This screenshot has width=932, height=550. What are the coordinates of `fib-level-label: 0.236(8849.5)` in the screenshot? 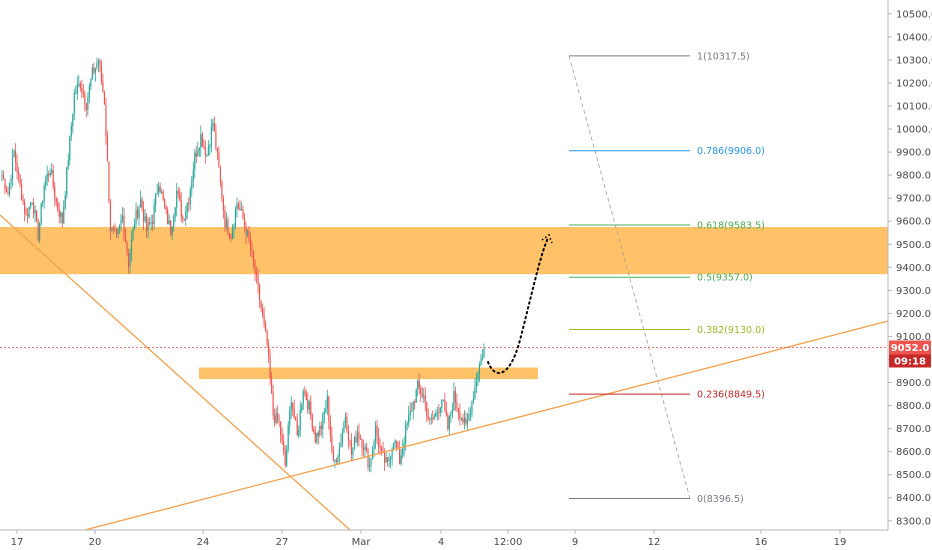 It's located at (731, 395).